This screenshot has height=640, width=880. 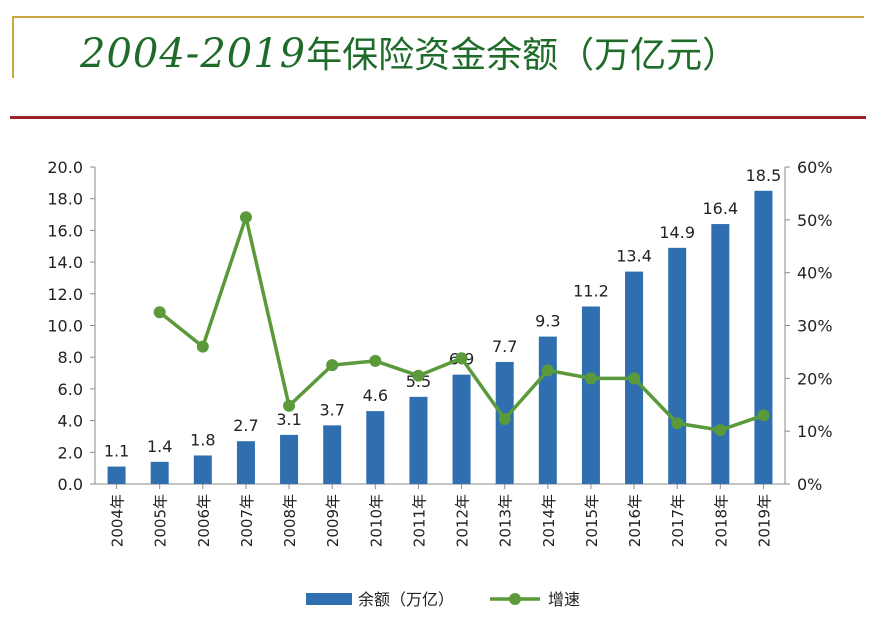 I want to click on bar-value-label: 13.4, so click(x=634, y=256).